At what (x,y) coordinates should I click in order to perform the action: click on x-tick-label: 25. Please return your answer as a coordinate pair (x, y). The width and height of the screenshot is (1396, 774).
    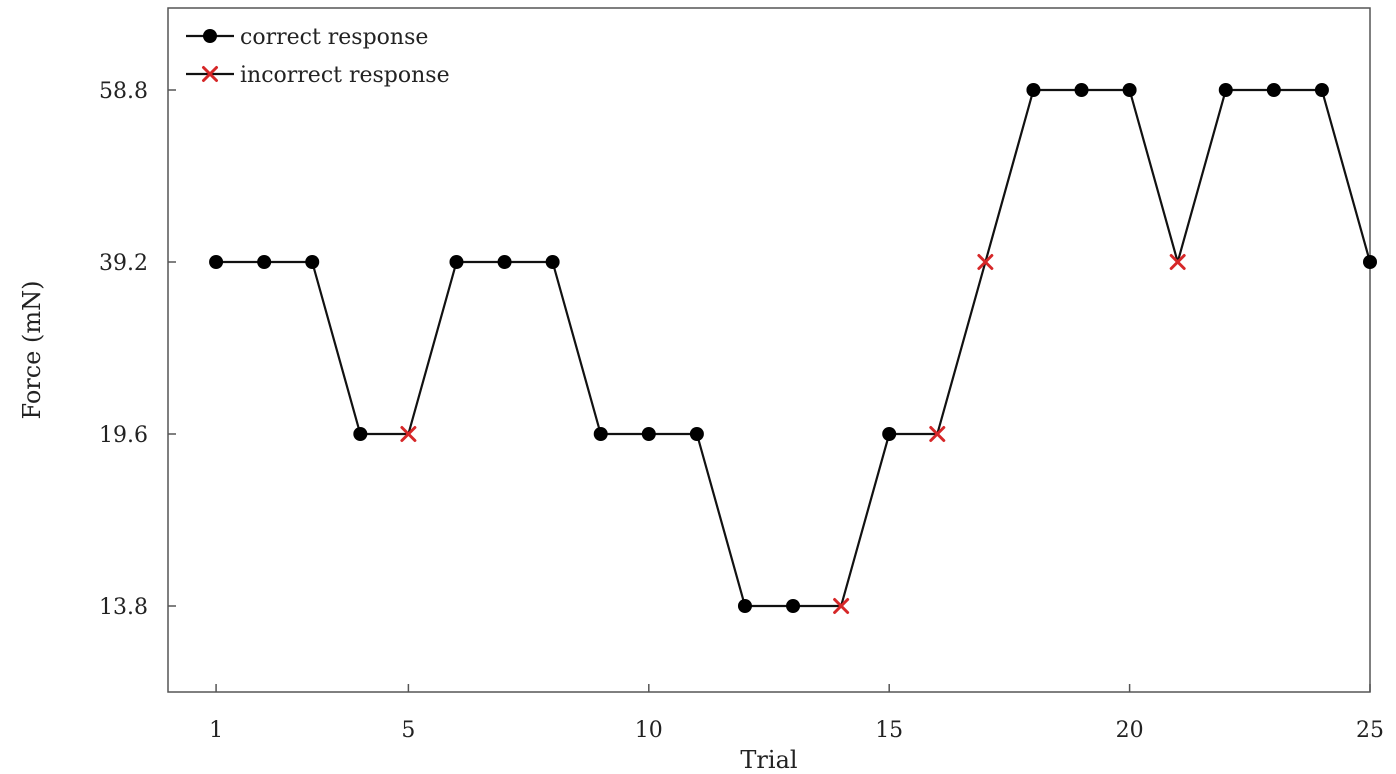
    Looking at the image, I should click on (1370, 730).